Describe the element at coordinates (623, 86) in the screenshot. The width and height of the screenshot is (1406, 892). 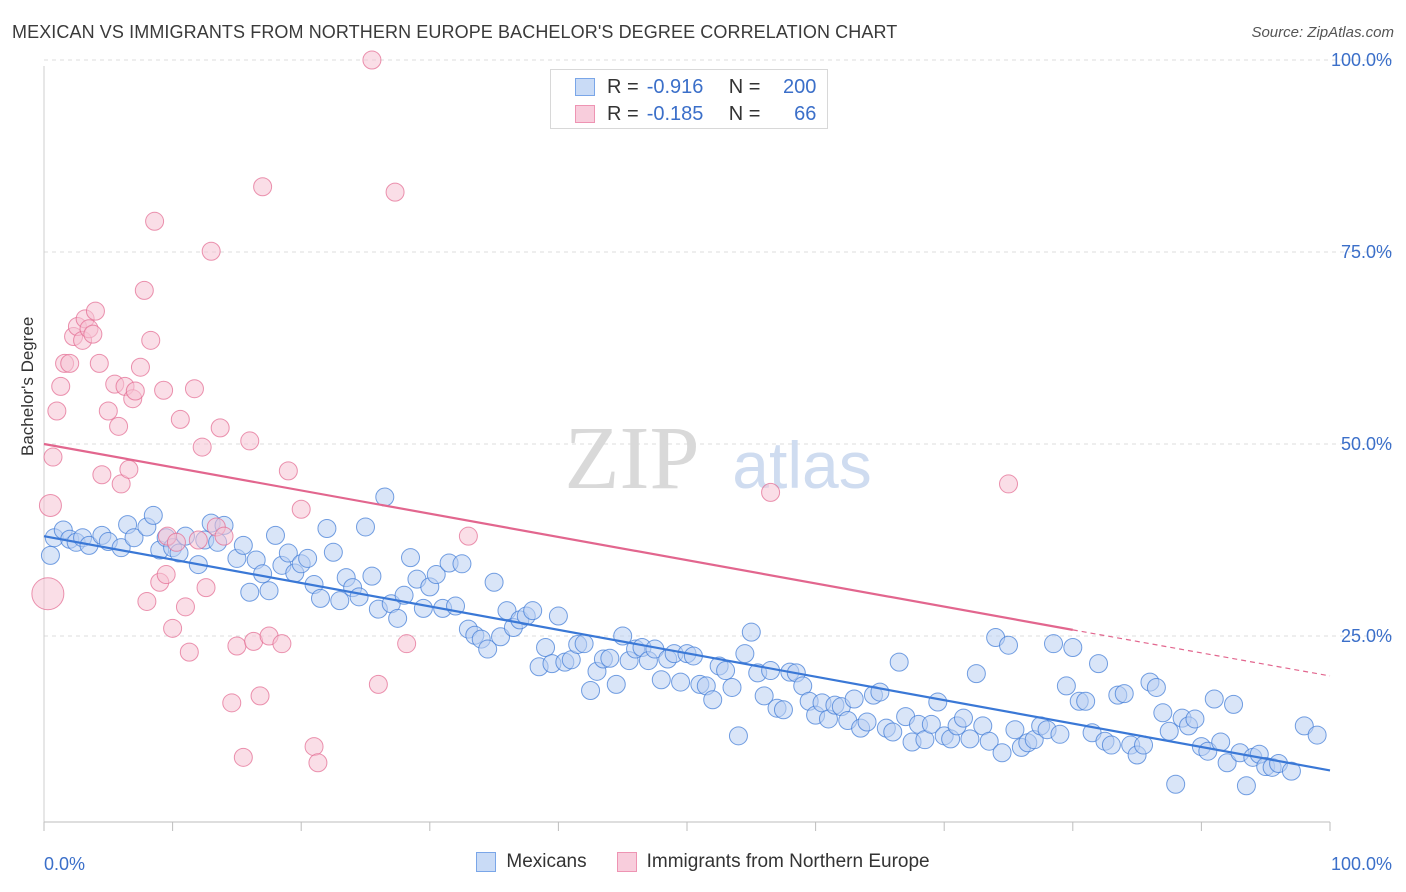
I see `legend-r-label: R =` at that location.